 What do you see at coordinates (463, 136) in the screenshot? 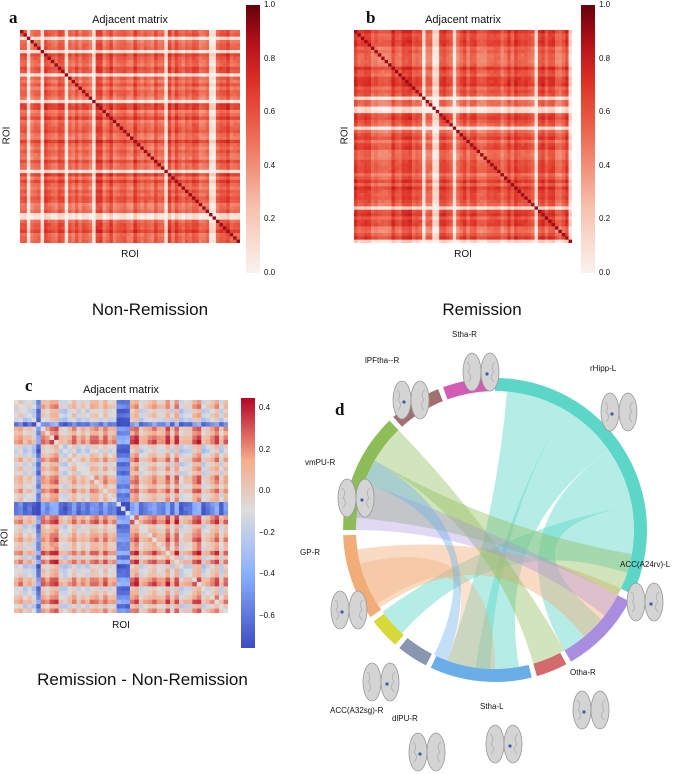
I see `panel-b-heatmap` at bounding box center [463, 136].